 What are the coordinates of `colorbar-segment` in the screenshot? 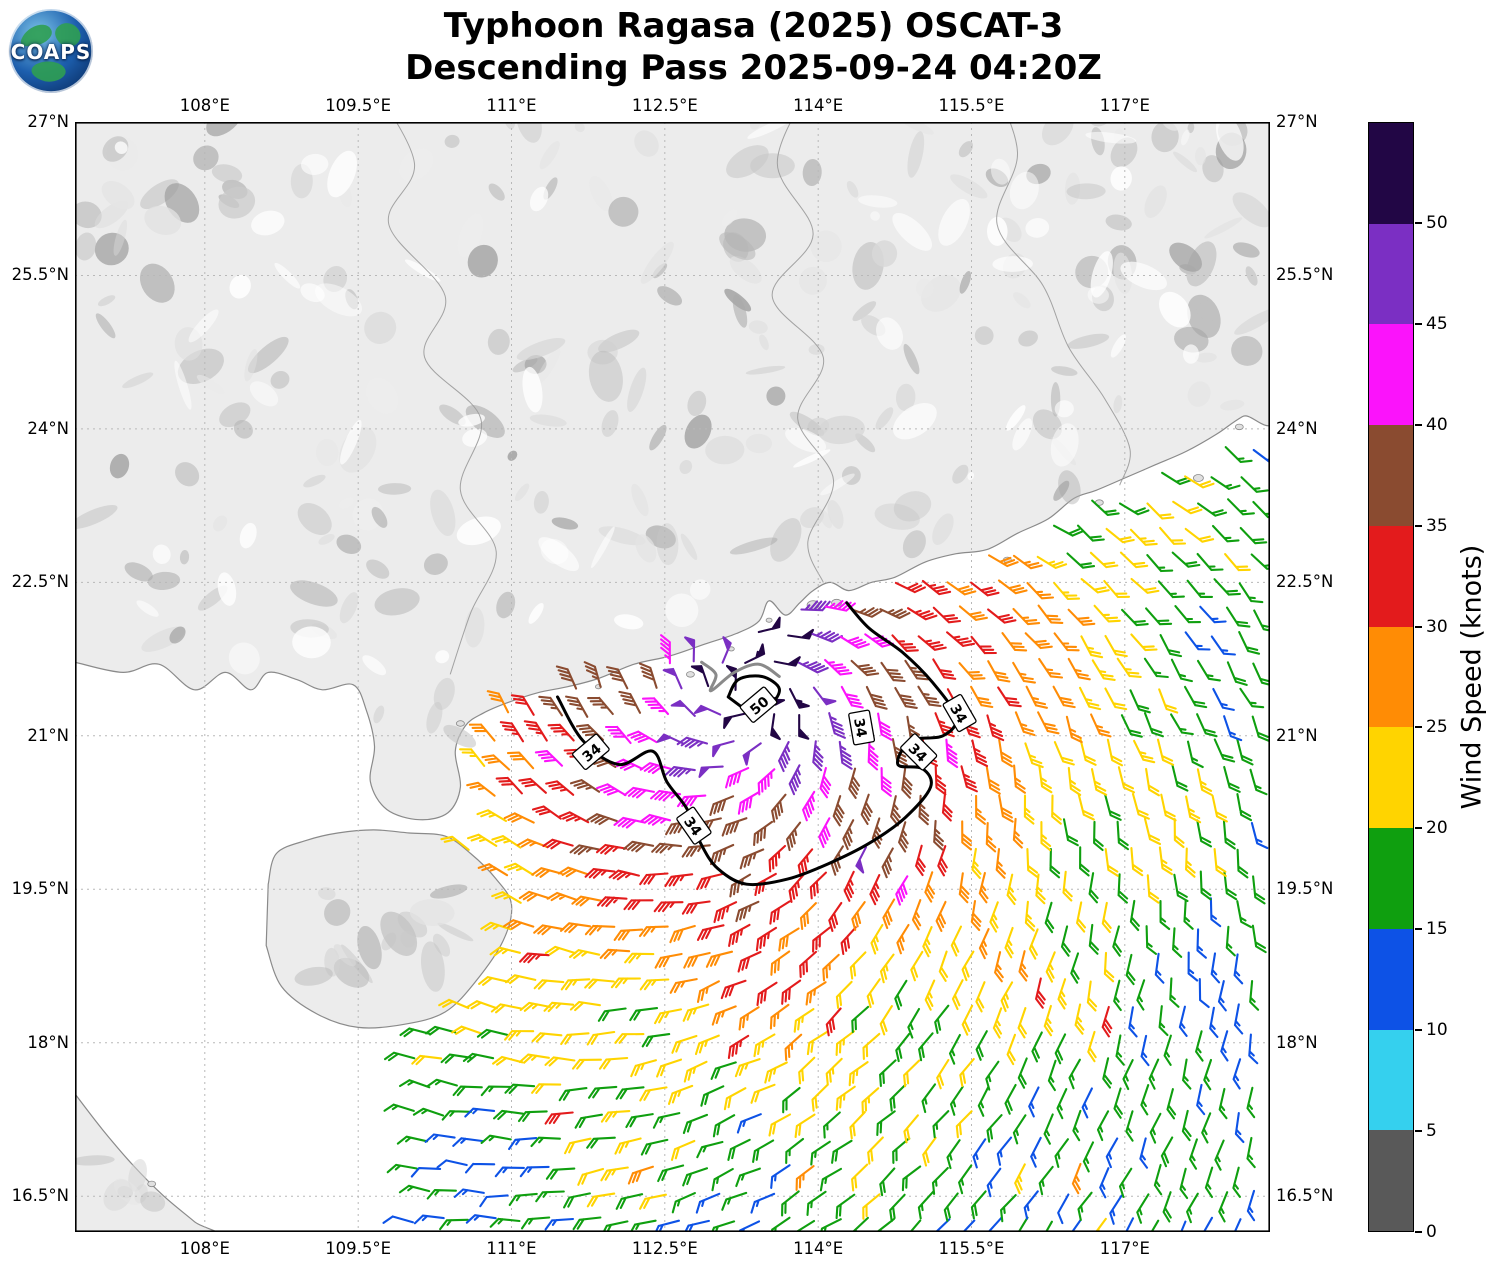 It's located at (1391, 375).